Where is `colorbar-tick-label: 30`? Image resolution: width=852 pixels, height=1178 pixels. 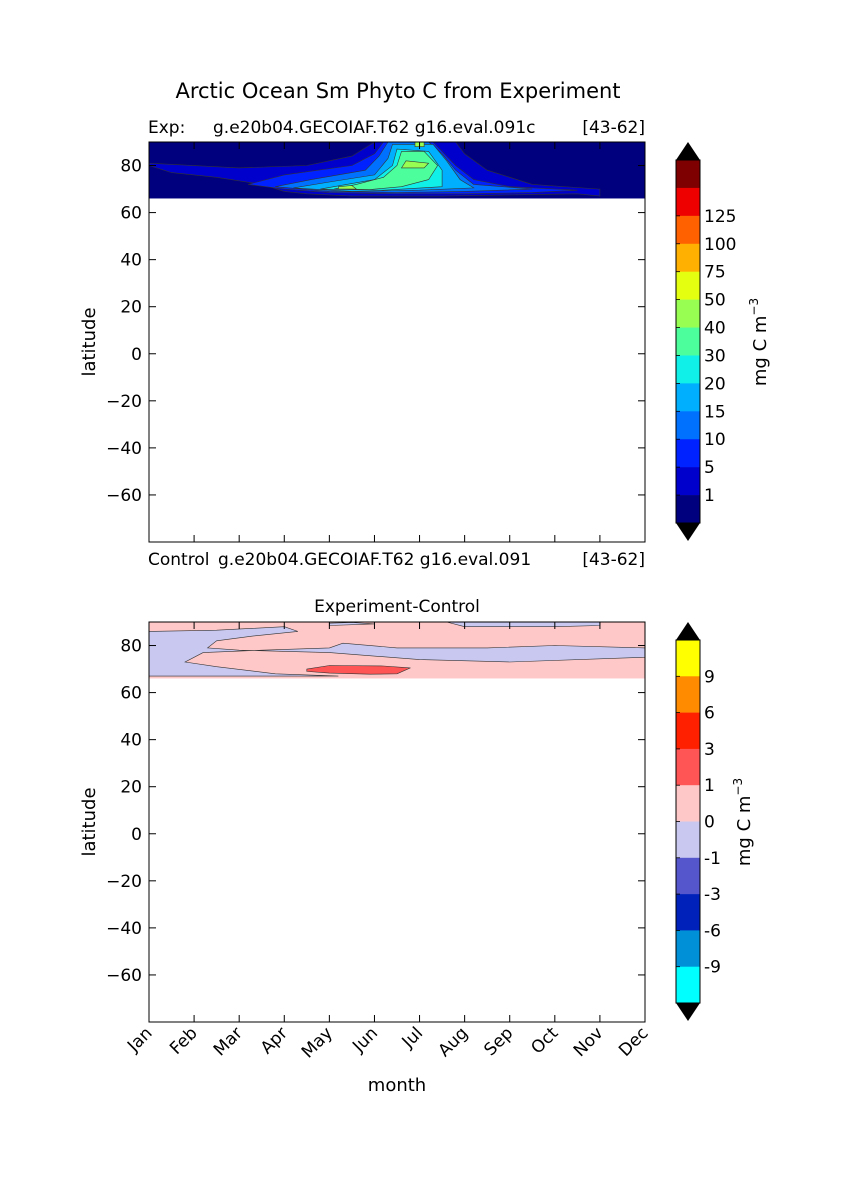 colorbar-tick-label: 30 is located at coordinates (715, 356).